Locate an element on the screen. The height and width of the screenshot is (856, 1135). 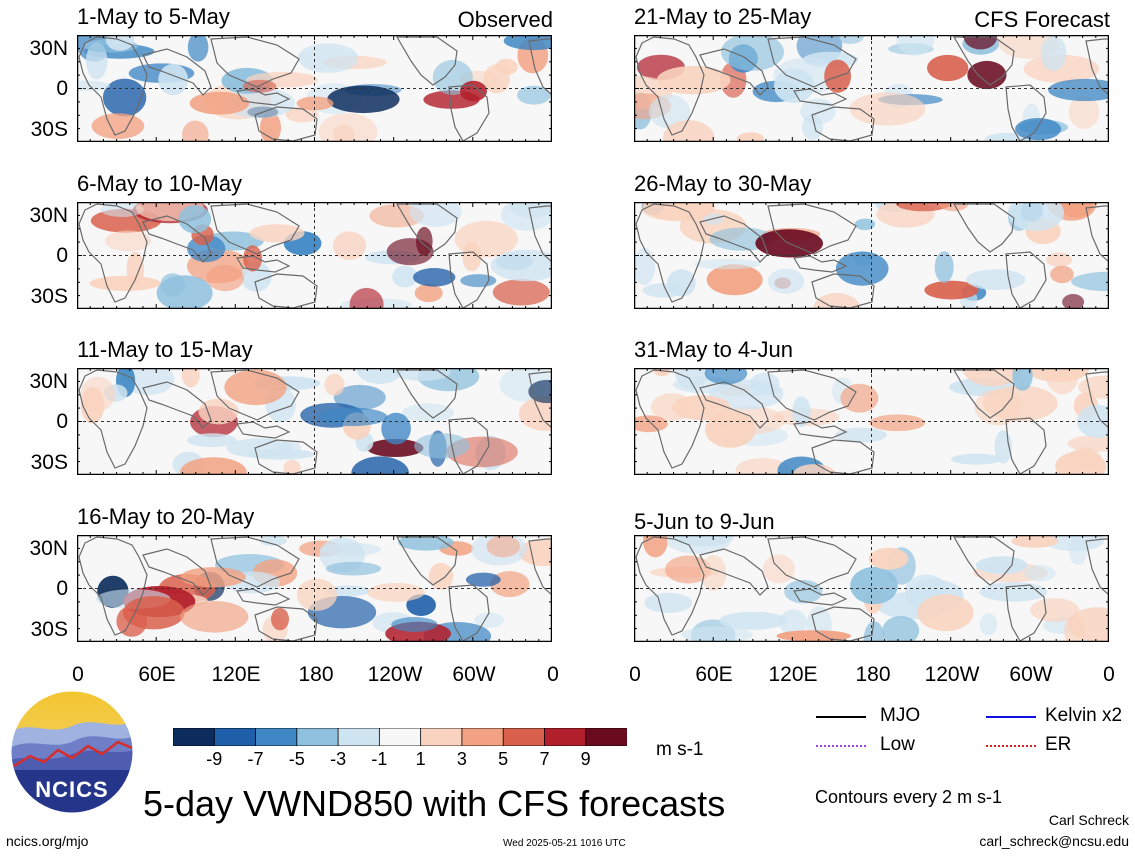
lon-label: 0 is located at coordinates (78, 674).